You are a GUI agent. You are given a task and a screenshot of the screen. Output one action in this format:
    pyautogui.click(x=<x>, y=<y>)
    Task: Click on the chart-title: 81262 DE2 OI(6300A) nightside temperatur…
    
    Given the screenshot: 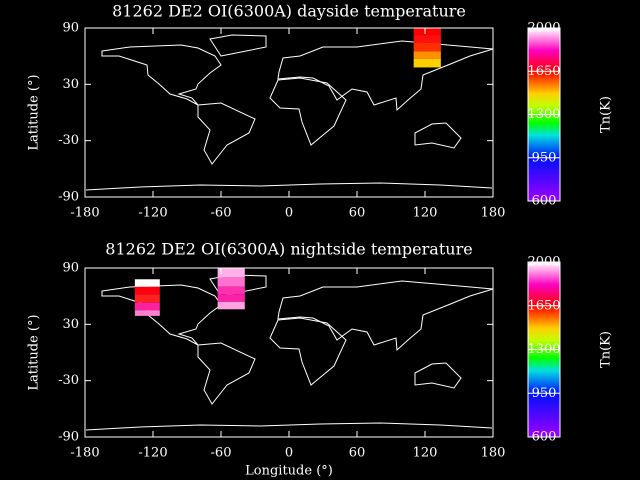 What is the action you would take?
    pyautogui.click(x=288, y=249)
    